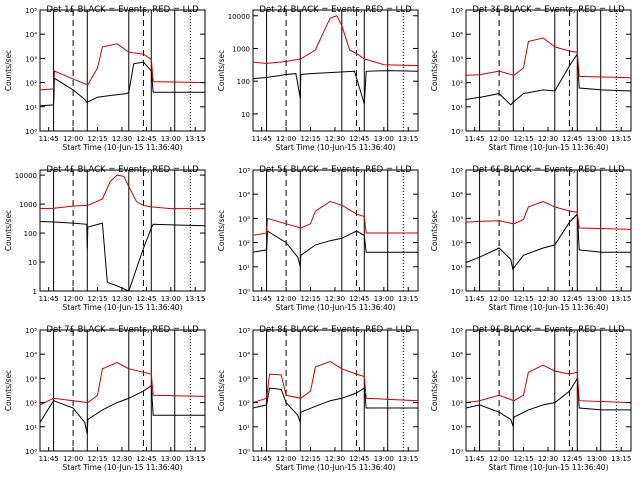 The width and height of the screenshot is (640, 480). Describe the element at coordinates (335, 10) in the screenshot. I see `chart-title: Det 2£ BLACK = Events, RED = LLD` at that location.